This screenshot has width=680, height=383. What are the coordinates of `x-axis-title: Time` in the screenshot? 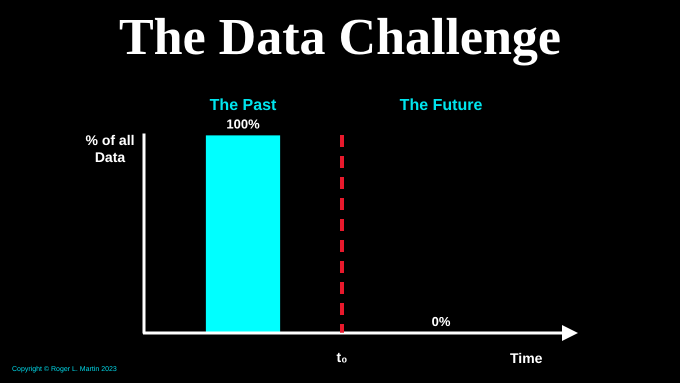 It's located at (526, 358).